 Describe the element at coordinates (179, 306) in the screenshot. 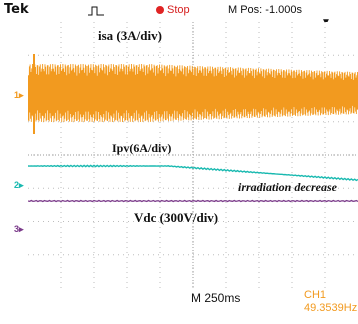

I see `readout-bar: M 250ms CH1 49.3539Hz` at that location.